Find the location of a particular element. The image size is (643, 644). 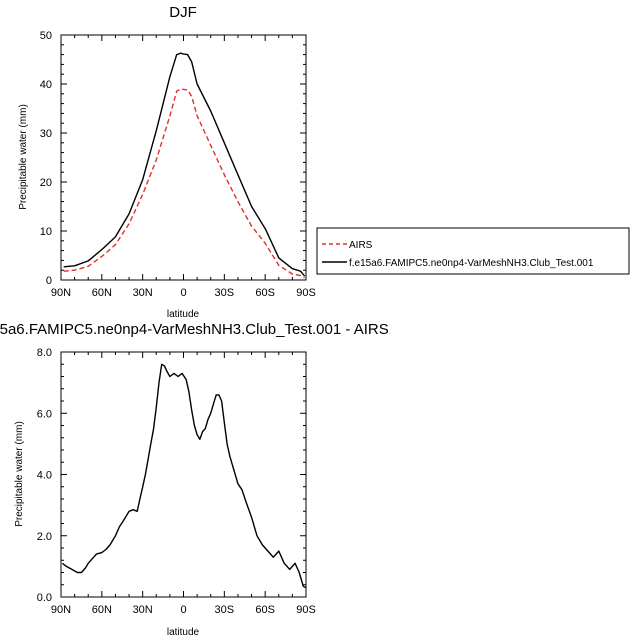

y-tick-label: 8.0 is located at coordinates (44, 353).